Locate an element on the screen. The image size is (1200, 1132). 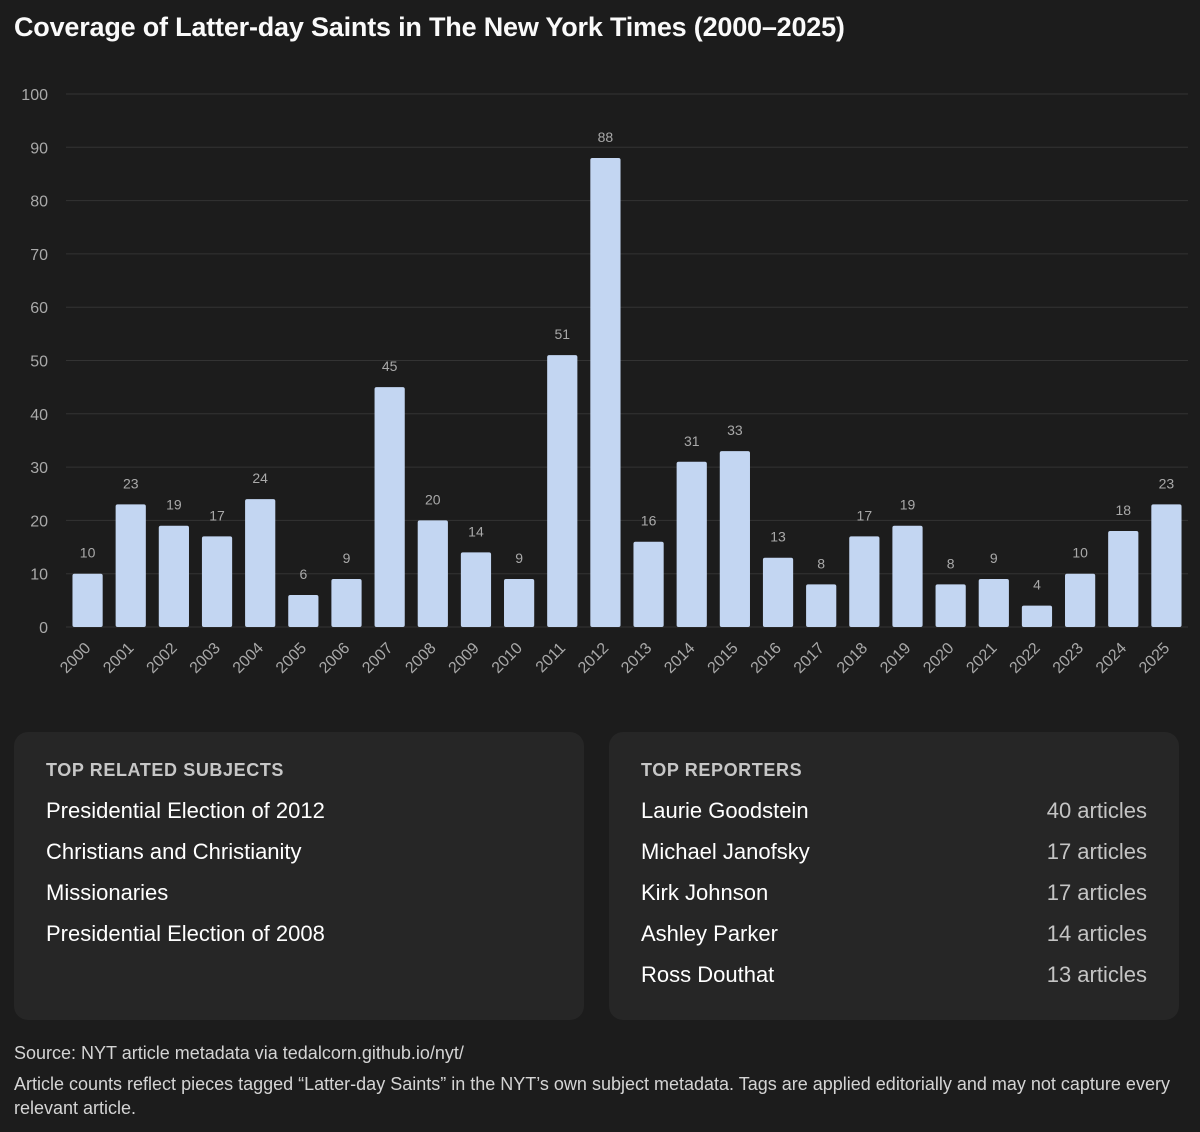
y-tick-label: 0 is located at coordinates (43, 628).